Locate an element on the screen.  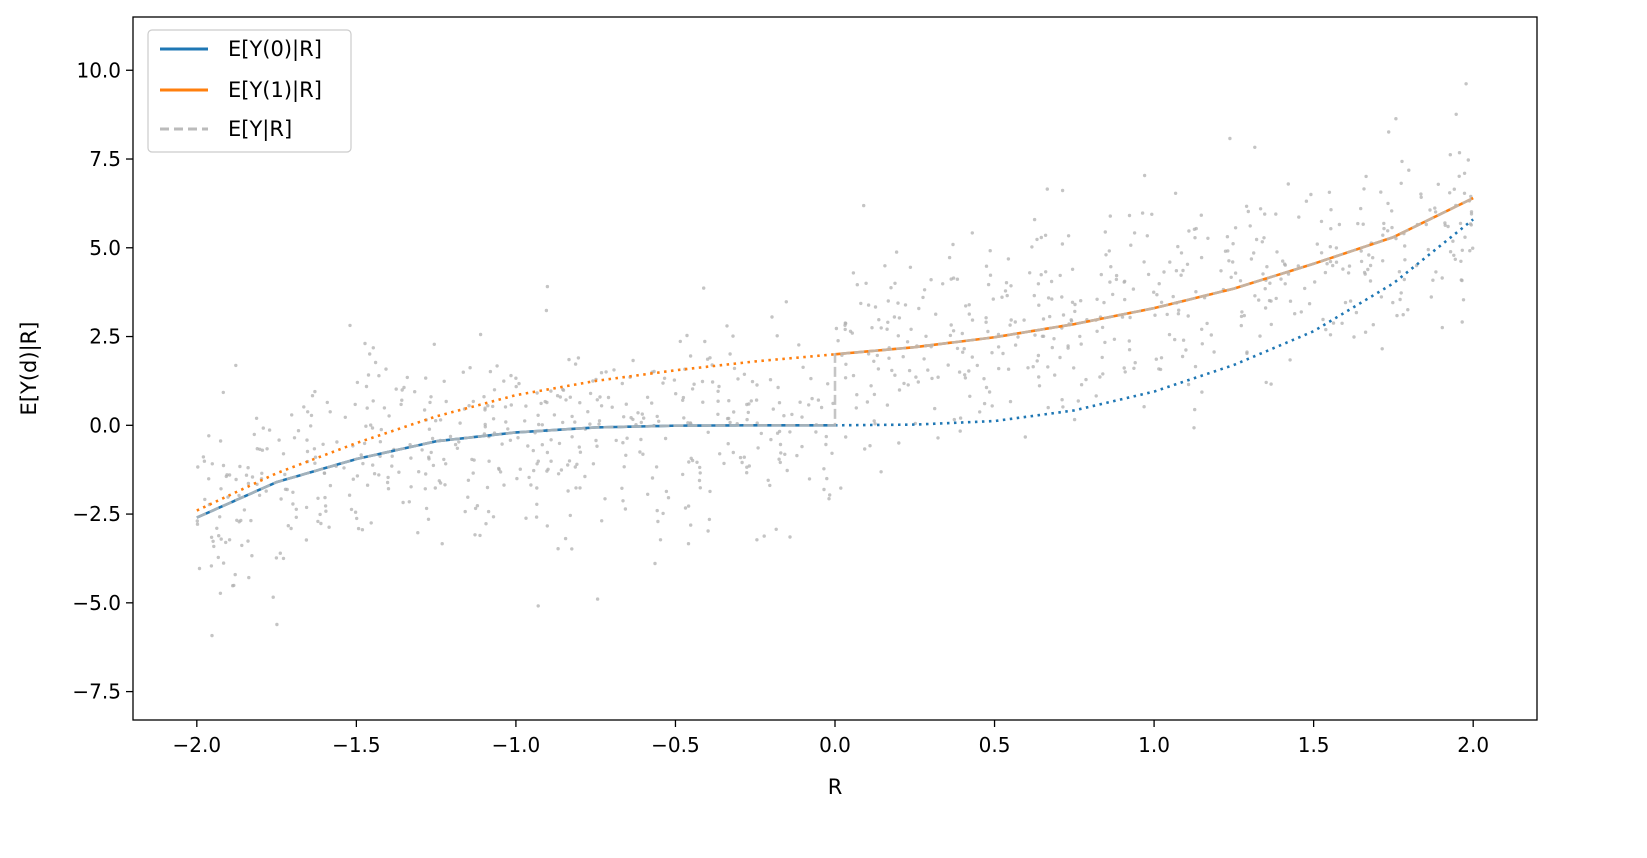
x-tick-label: 1.5 is located at coordinates (1314, 745).